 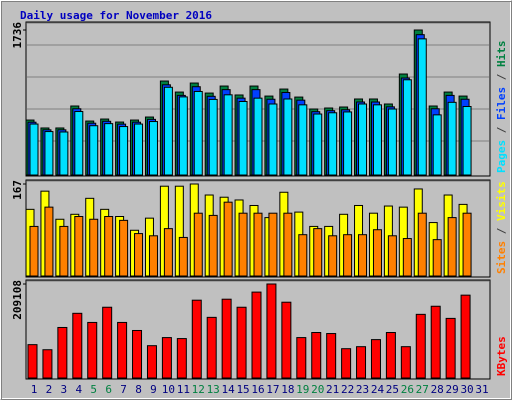 I want to click on chart-title: Daily usage for November 2016, so click(x=116, y=15).